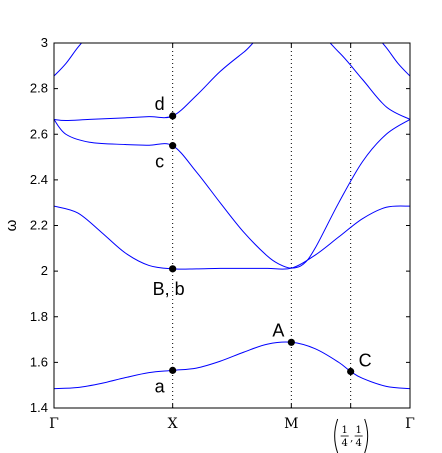  What do you see at coordinates (160, 104) in the screenshot?
I see `point-label: d` at bounding box center [160, 104].